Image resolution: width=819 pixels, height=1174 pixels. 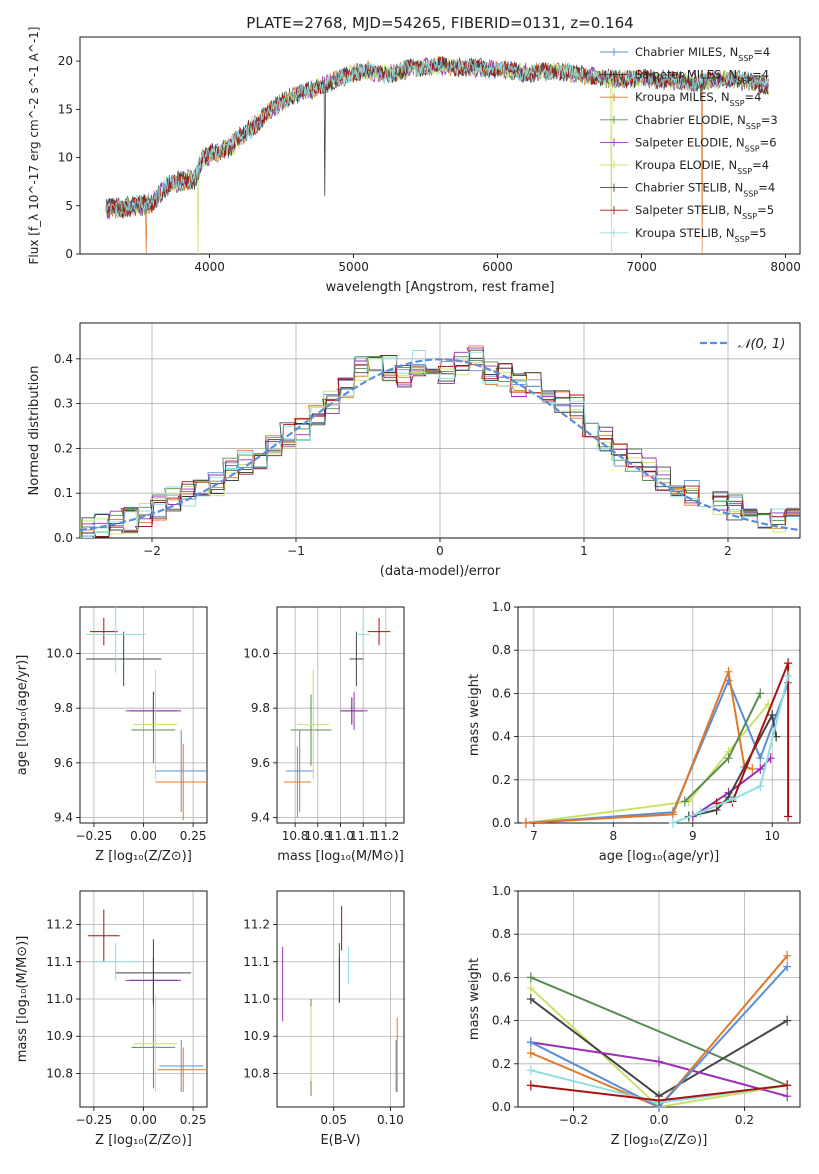 What do you see at coordinates (59, 1073) in the screenshot?
I see `y-tick-label: 10.8` at bounding box center [59, 1073].